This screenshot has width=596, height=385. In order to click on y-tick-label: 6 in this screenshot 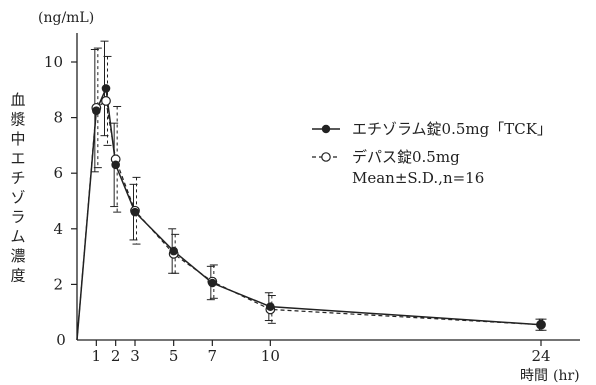, I will do `click(58, 173)`.